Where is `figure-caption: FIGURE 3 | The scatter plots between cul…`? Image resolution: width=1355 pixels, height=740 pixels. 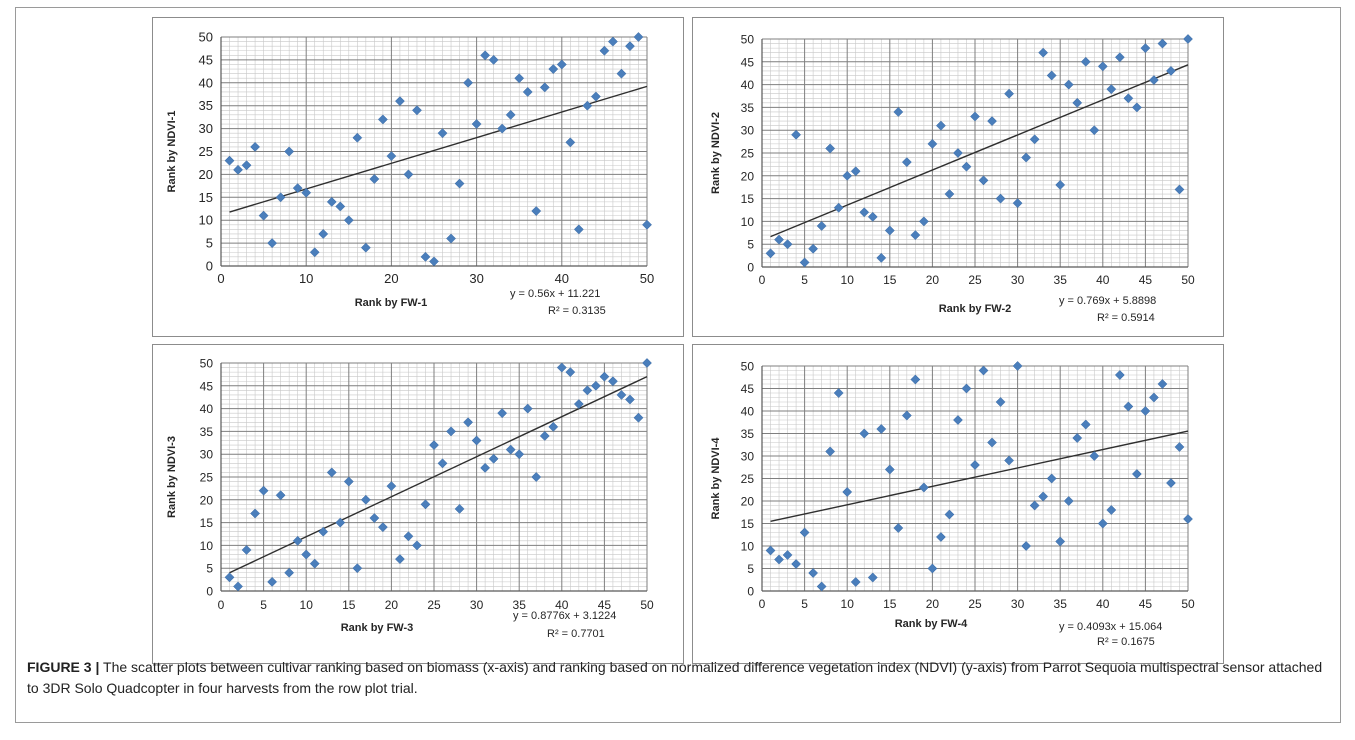 figure-caption: FIGURE 3 | The scatter plots between cul… is located at coordinates (677, 678).